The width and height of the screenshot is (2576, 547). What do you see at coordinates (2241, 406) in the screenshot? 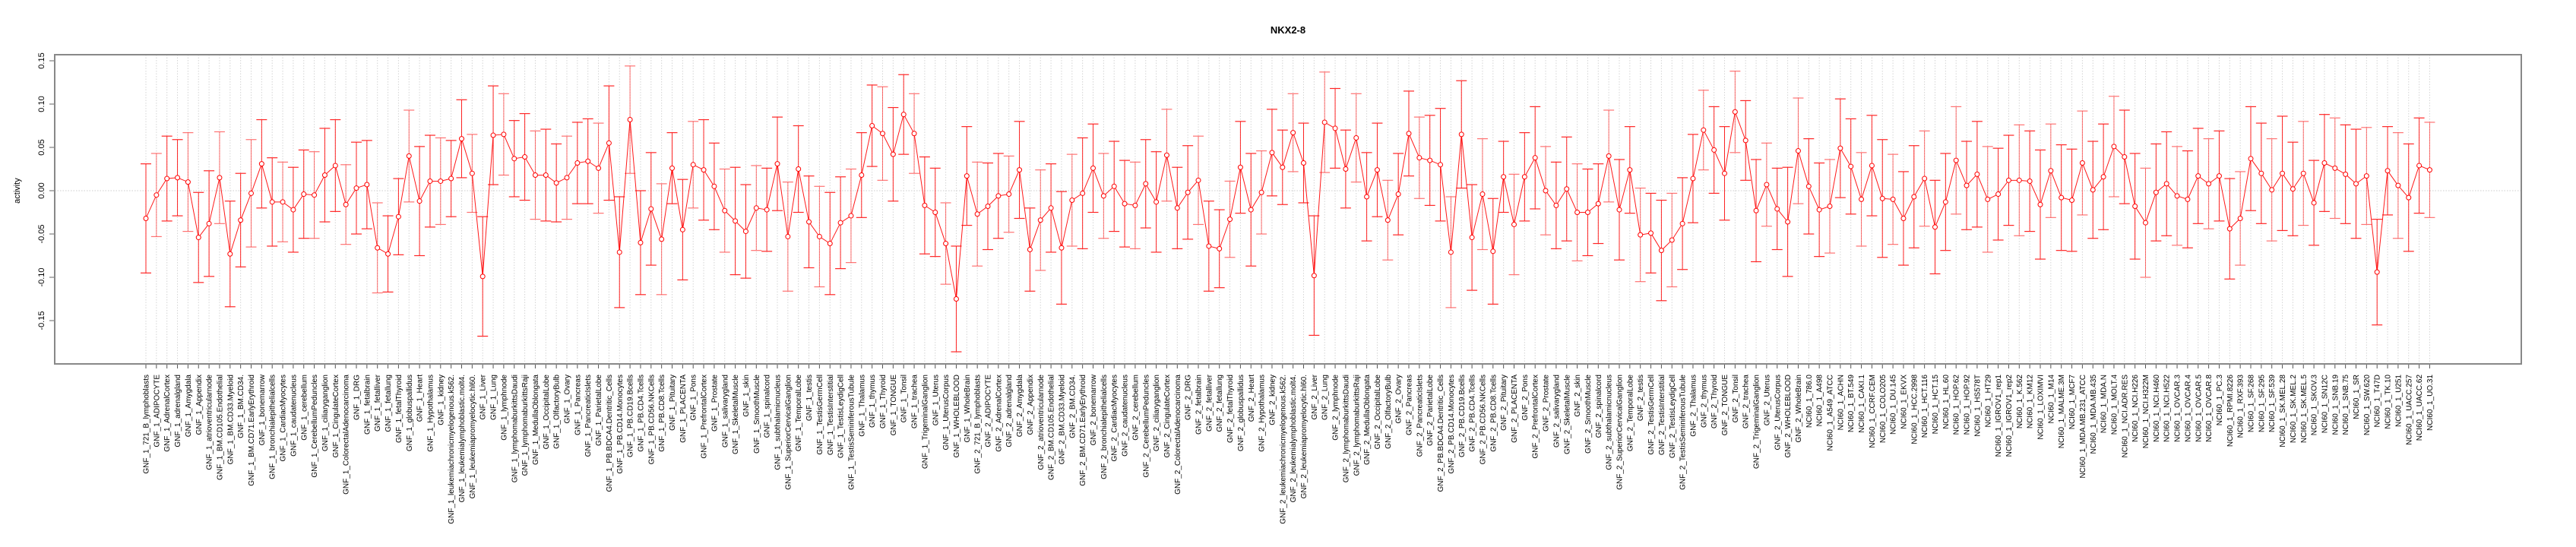
I see `x-tick-label: NCI60_1_RXF.393` at bounding box center [2241, 406].